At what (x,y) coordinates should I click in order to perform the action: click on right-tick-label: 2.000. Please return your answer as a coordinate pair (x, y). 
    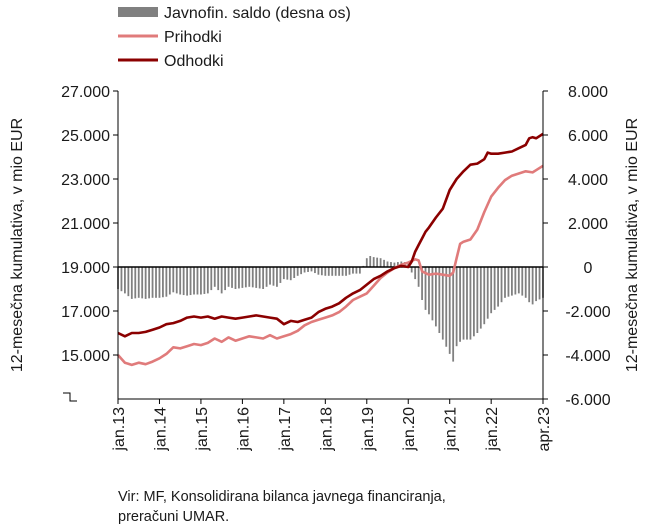
    Looking at the image, I should click on (588, 224).